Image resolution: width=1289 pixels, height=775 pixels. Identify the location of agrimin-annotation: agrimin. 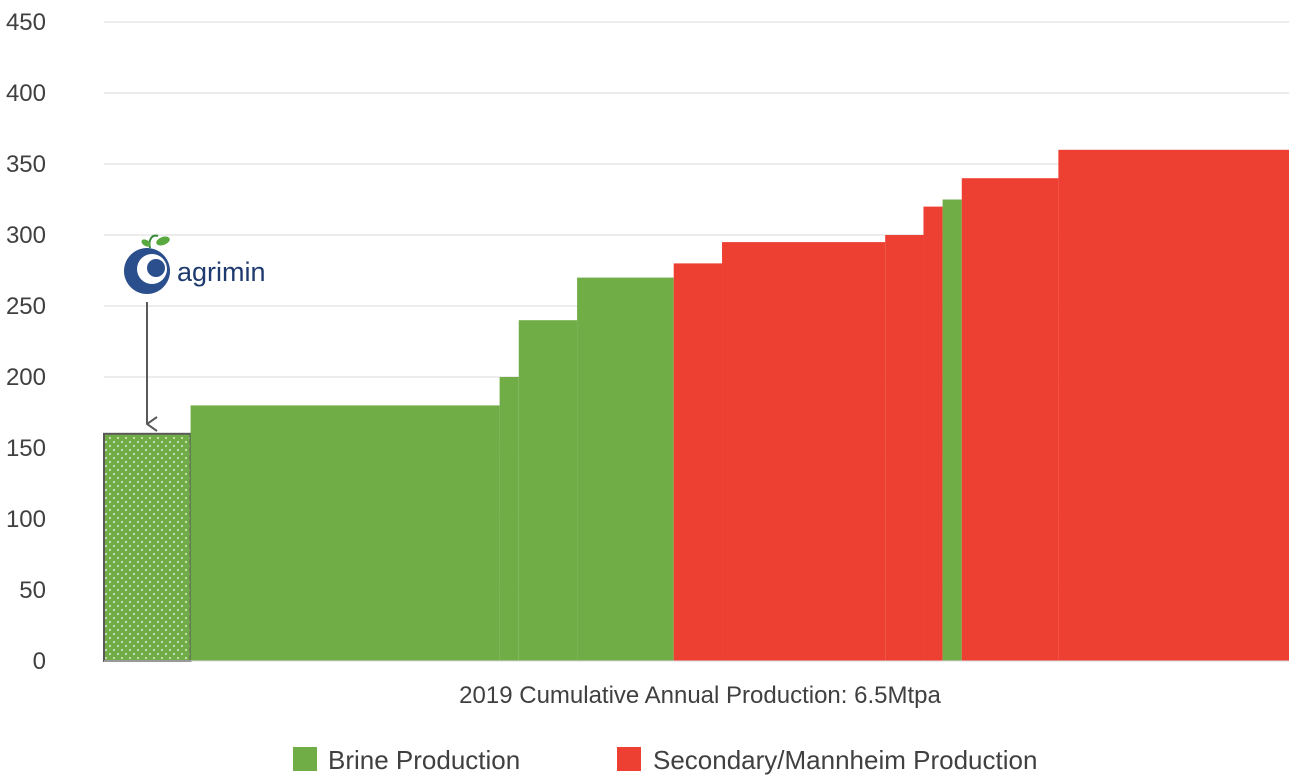
(195, 329).